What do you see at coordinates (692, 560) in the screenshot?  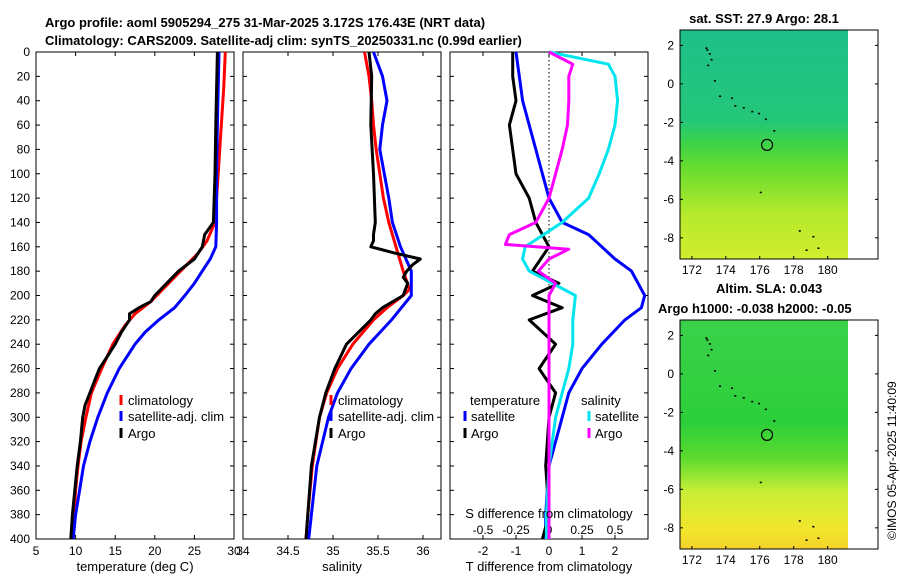 I see `map-x-tick-label: 172` at bounding box center [692, 560].